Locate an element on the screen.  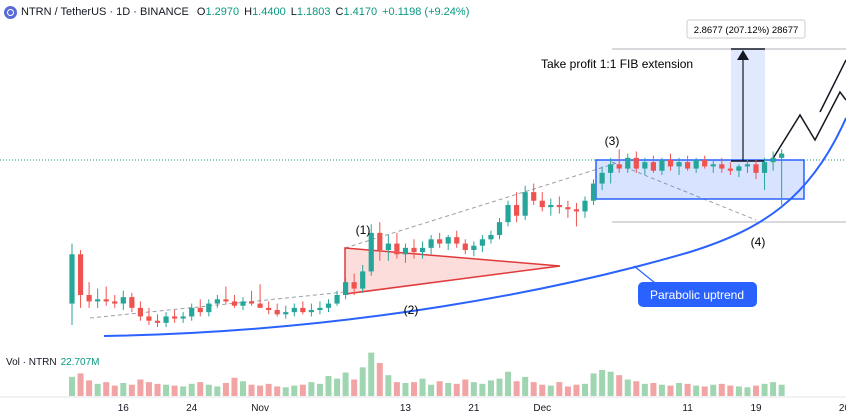
consolidation-box is located at coordinates (700, 179).